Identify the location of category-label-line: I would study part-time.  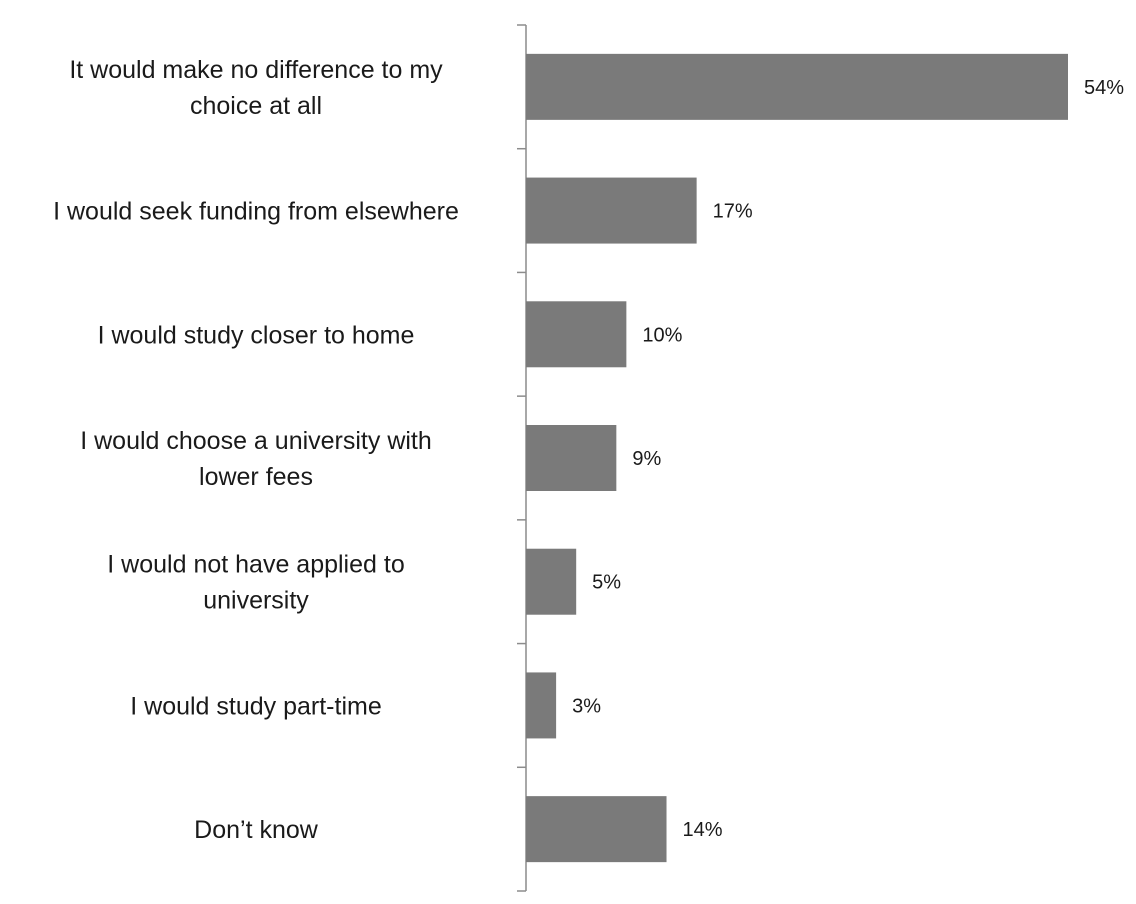
(256, 706).